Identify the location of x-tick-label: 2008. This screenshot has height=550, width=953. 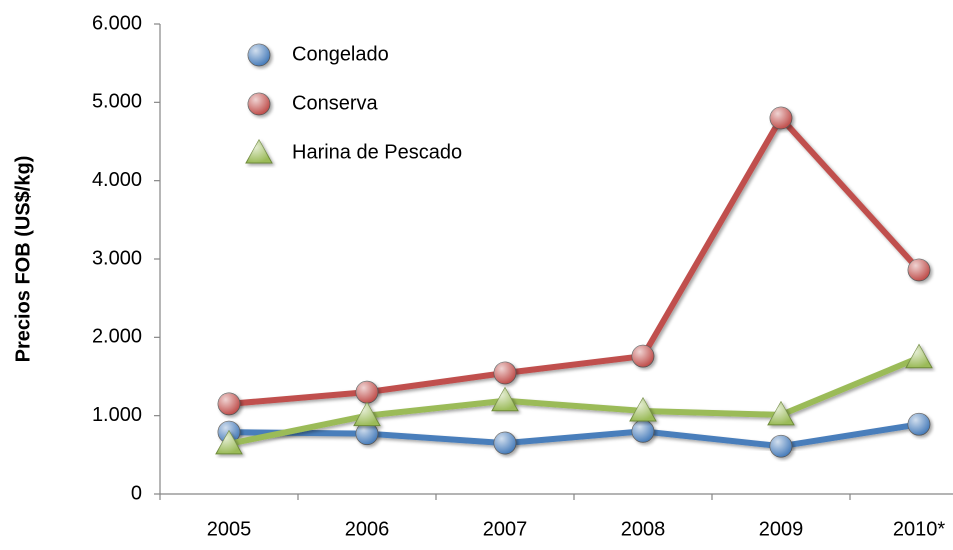
(643, 529).